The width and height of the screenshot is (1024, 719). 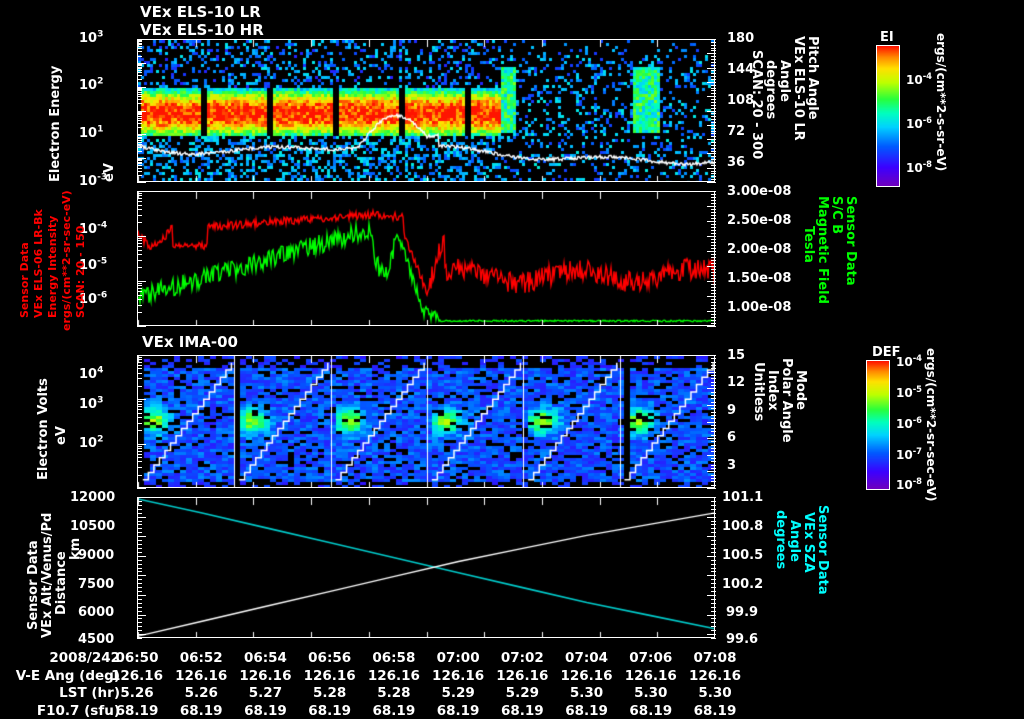 What do you see at coordinates (201, 658) in the screenshot?
I see `bottom-table-cell: 06:52` at bounding box center [201, 658].